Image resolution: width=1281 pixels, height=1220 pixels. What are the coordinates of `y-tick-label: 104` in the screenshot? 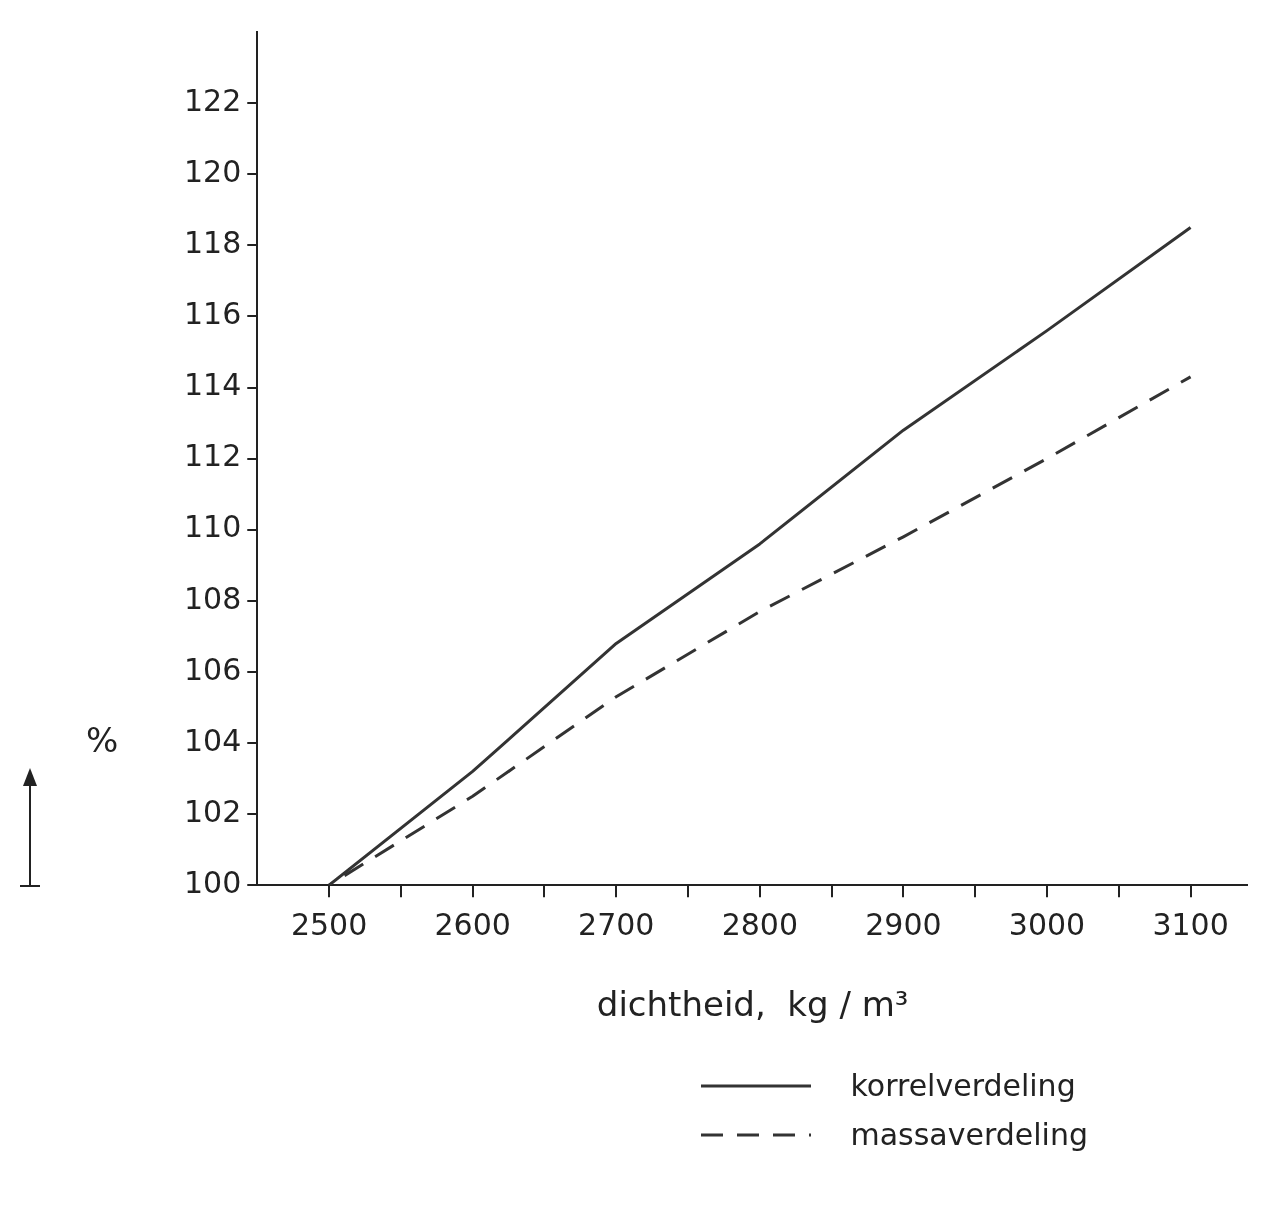 It's located at (213, 740).